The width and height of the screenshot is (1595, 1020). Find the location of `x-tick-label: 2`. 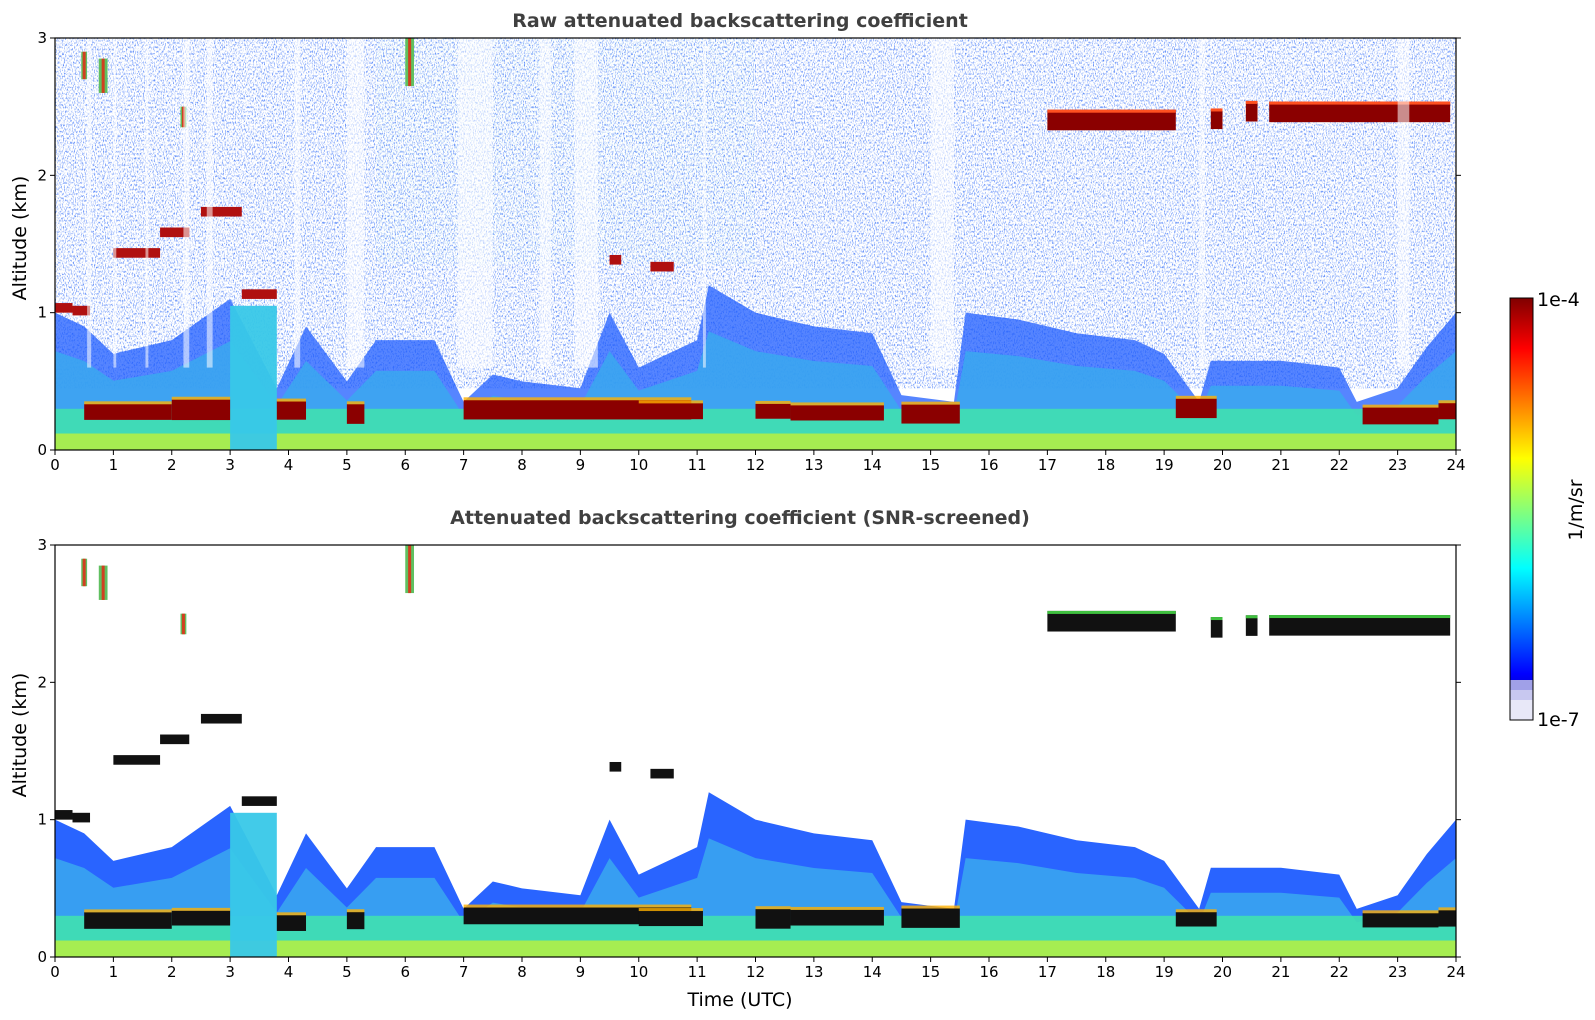

x-tick-label: 2 is located at coordinates (172, 465).